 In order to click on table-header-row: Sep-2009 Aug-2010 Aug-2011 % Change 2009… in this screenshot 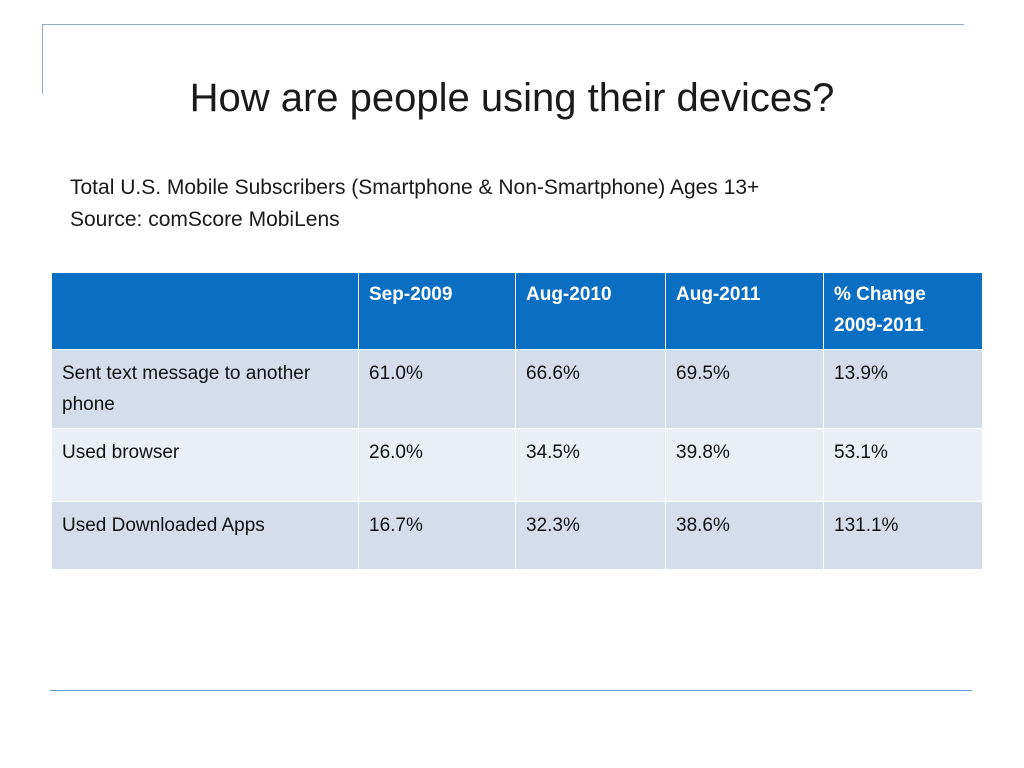, I will do `click(517, 311)`.